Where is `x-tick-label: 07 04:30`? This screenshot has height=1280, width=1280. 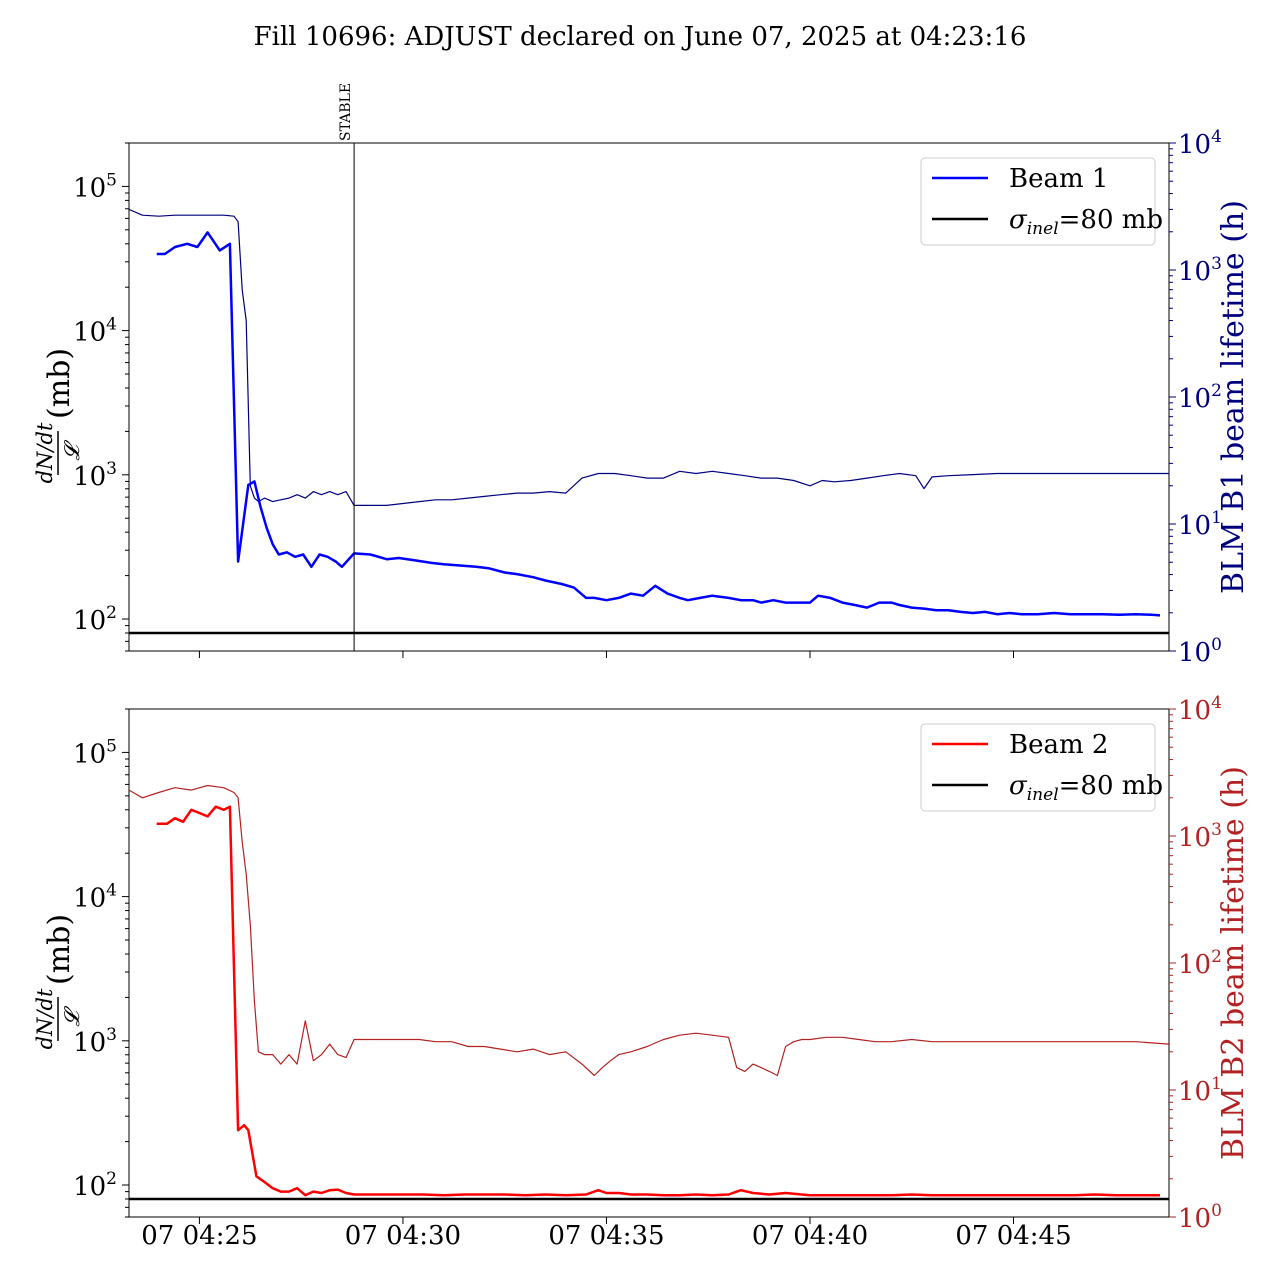
x-tick-label: 07 04:30 is located at coordinates (403, 1236).